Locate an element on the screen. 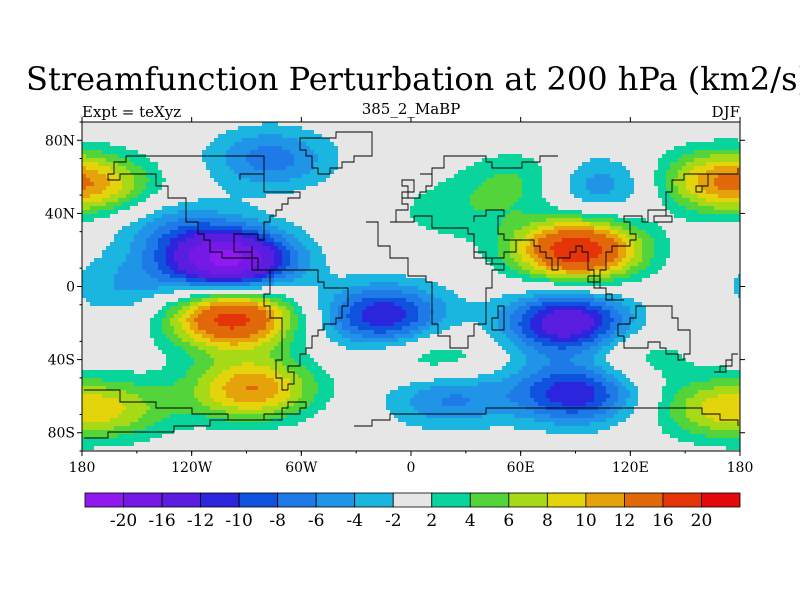 The width and height of the screenshot is (800, 600). colorbar-label: -12 is located at coordinates (200, 521).